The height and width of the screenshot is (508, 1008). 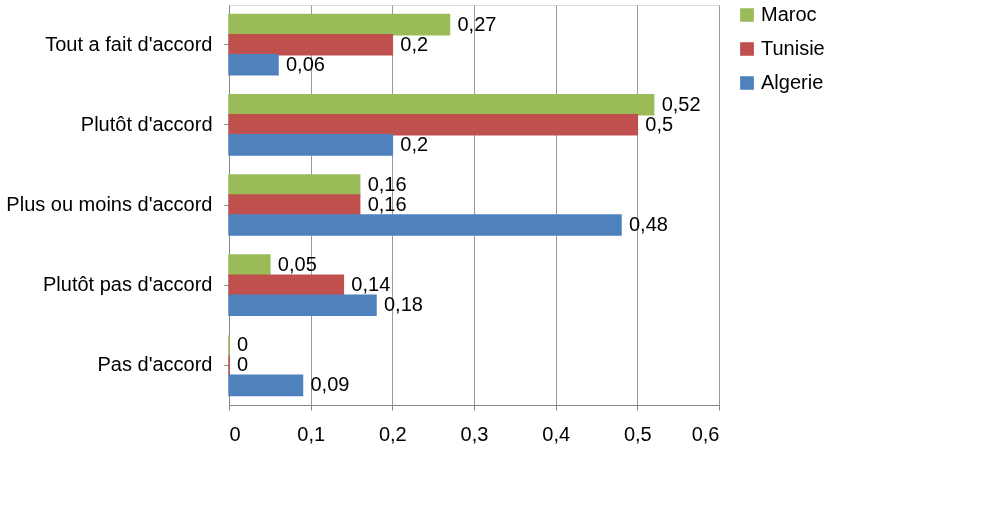 I want to click on x-tick-label: 0, so click(x=235, y=433).